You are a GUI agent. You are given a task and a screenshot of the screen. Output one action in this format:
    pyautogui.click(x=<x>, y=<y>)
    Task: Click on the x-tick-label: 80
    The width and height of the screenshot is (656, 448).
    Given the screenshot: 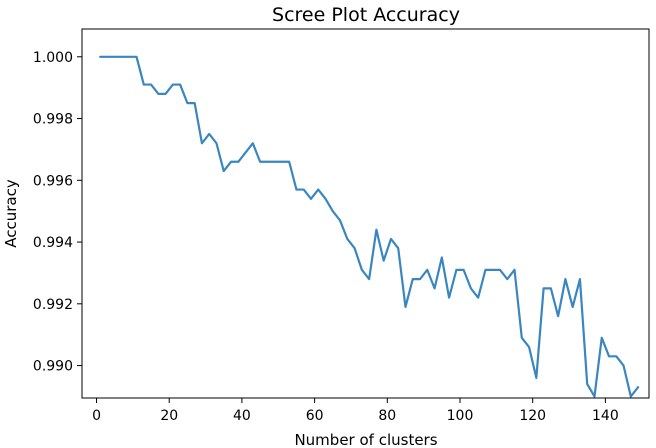 What is the action you would take?
    pyautogui.click(x=387, y=416)
    